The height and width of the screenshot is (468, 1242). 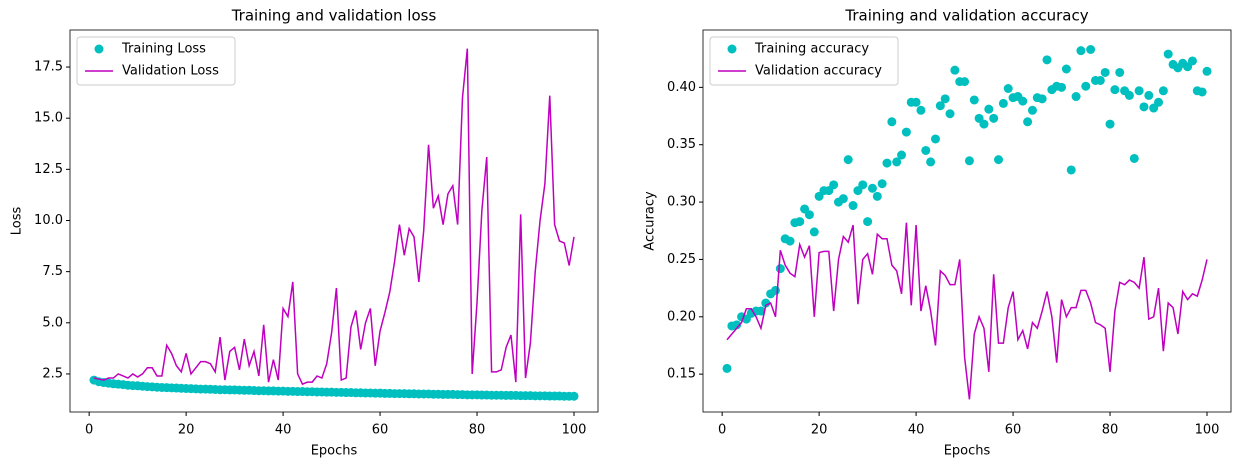 I want to click on data-line, so click(x=967, y=311).